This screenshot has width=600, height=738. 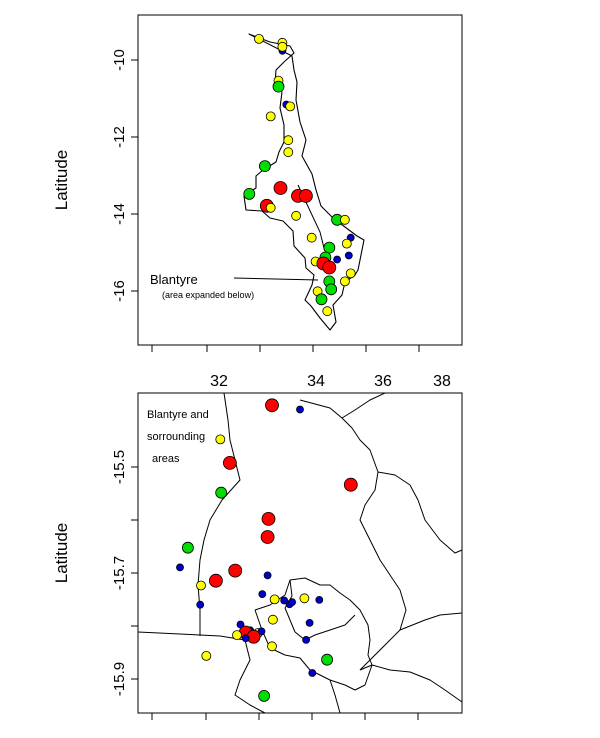 What do you see at coordinates (119, 137) in the screenshot?
I see `top-y-tick-label: -12` at bounding box center [119, 137].